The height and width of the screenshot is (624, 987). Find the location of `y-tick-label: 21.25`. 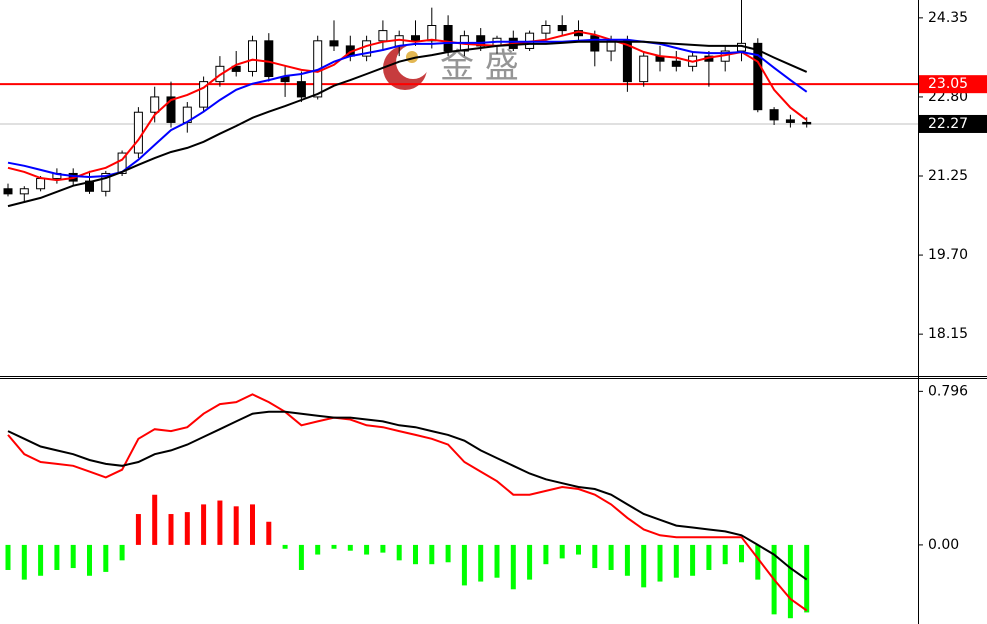

y-tick-label: 21.25 is located at coordinates (948, 176).